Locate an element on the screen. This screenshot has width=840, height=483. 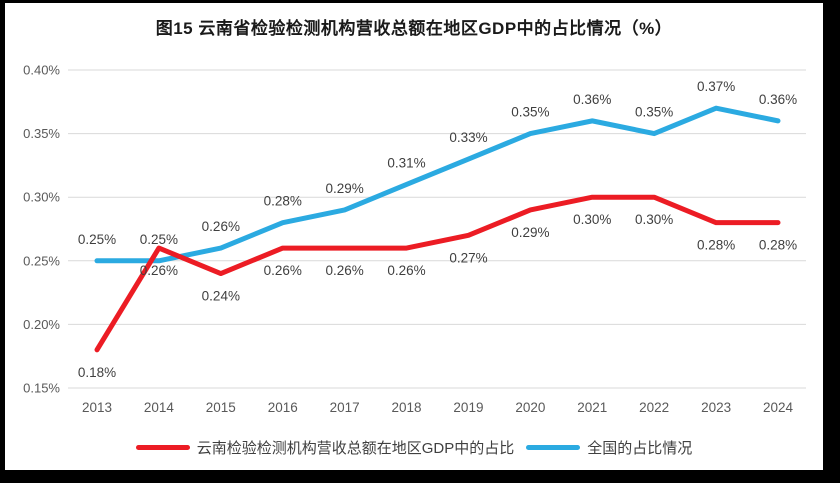
national-data-label: 0.37% is located at coordinates (716, 86).